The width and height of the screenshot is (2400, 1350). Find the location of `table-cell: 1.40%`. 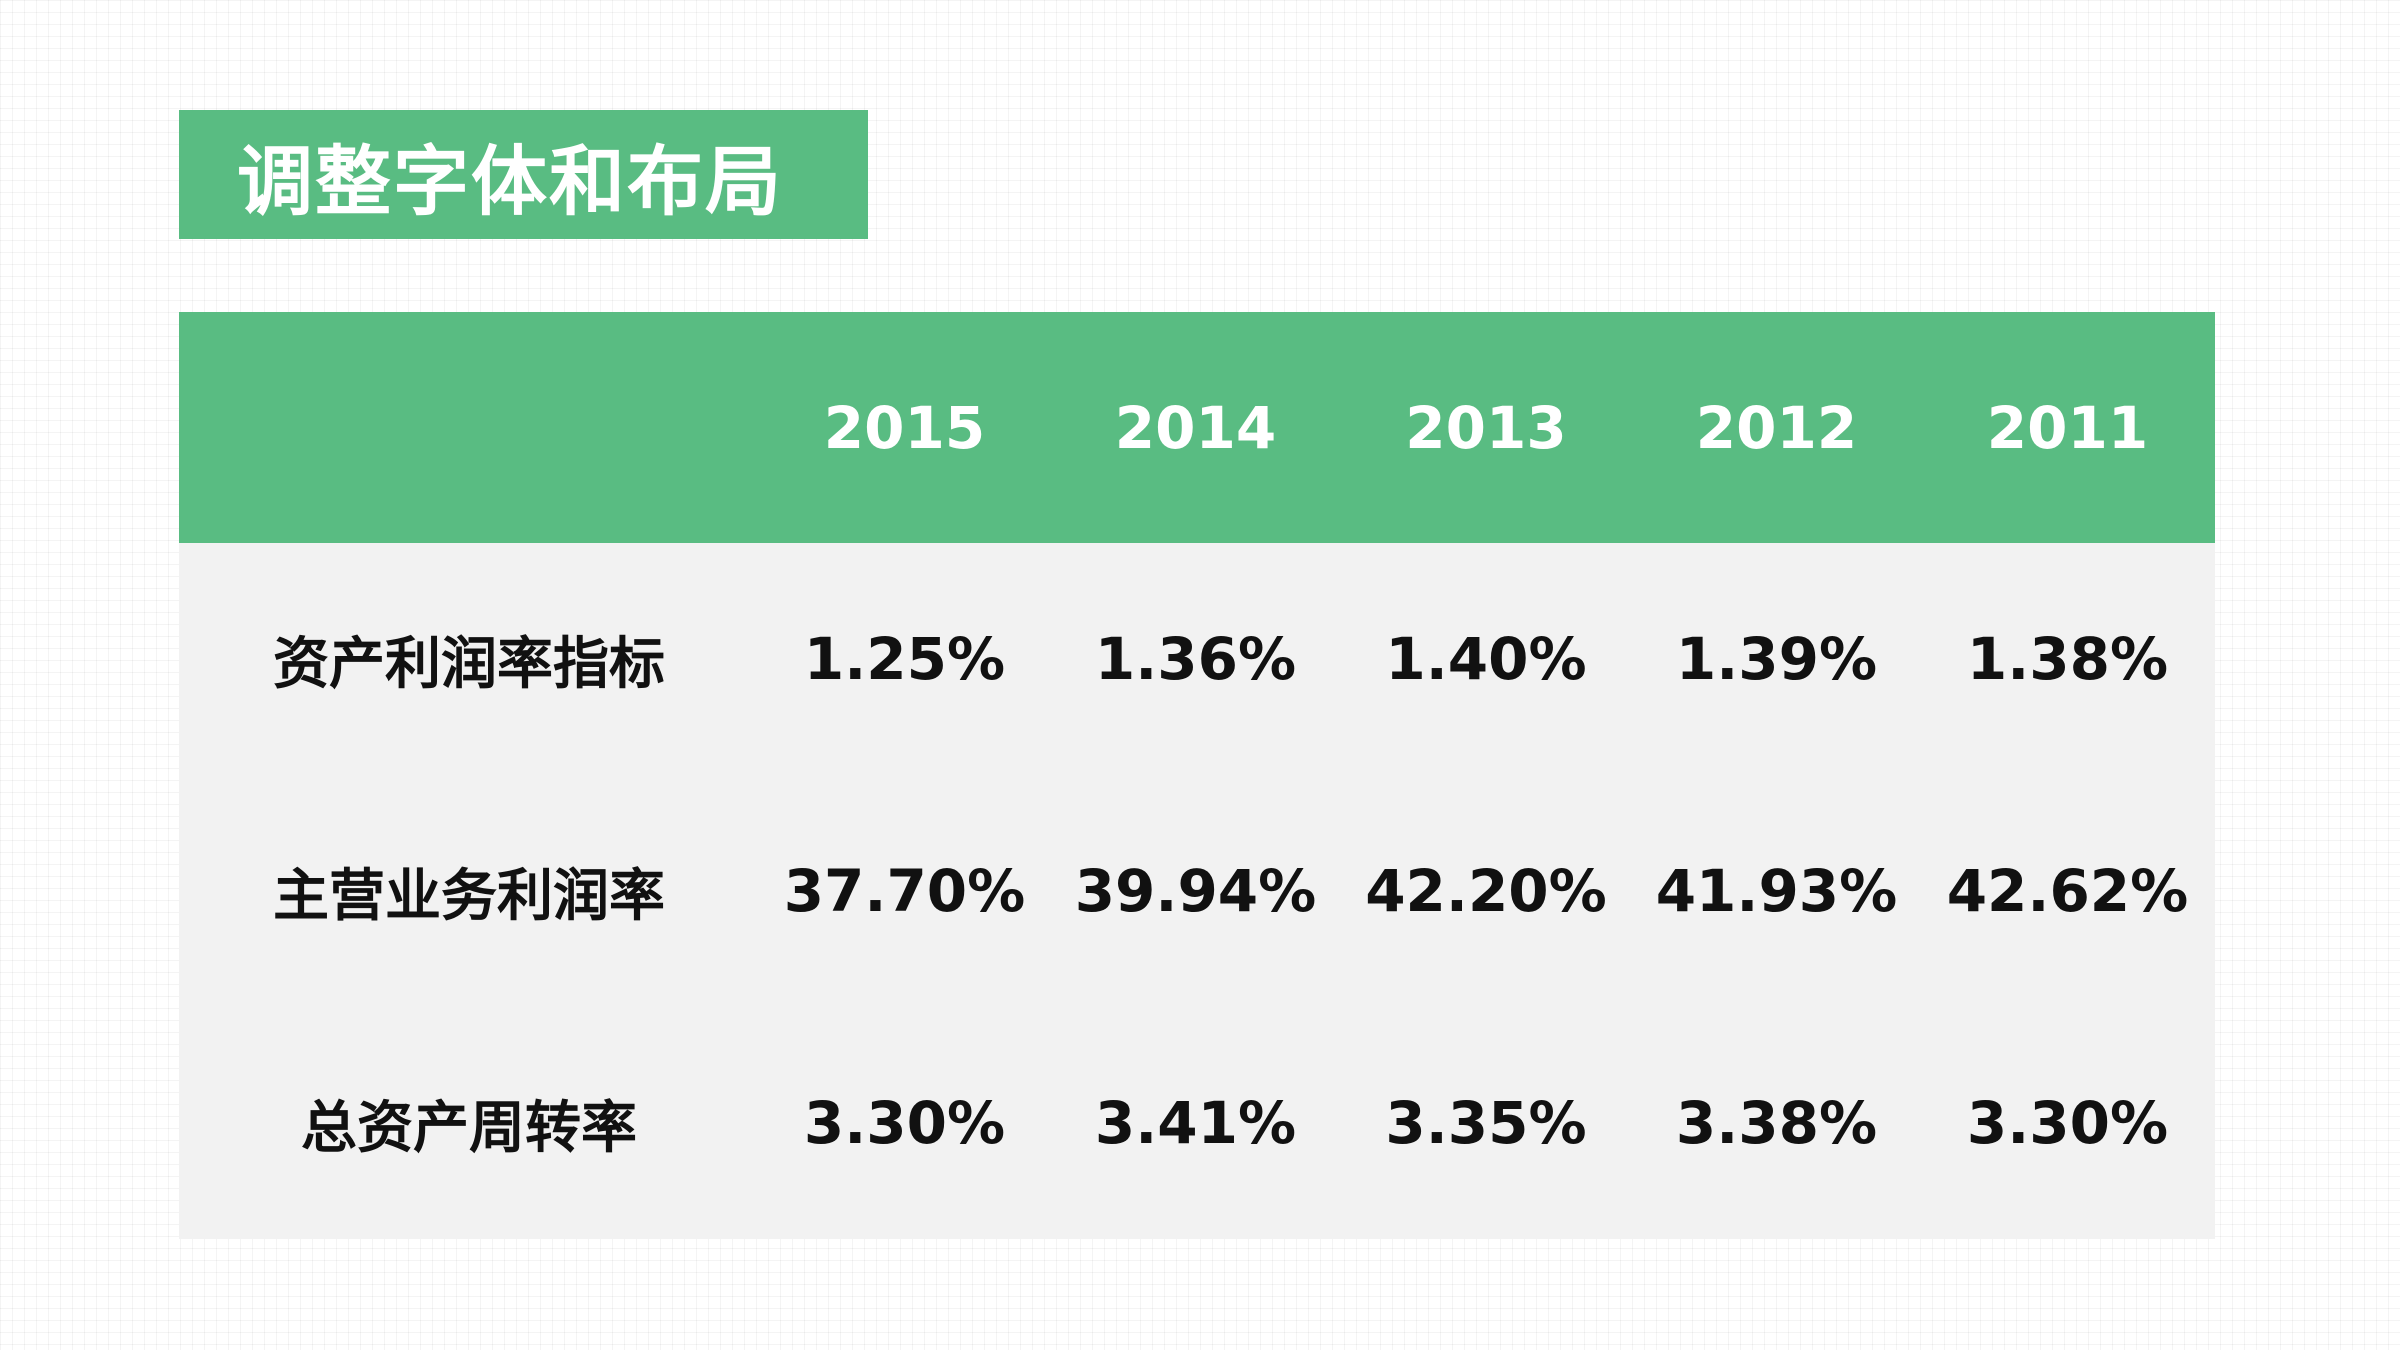

table-cell: 1.40% is located at coordinates (1486, 659).